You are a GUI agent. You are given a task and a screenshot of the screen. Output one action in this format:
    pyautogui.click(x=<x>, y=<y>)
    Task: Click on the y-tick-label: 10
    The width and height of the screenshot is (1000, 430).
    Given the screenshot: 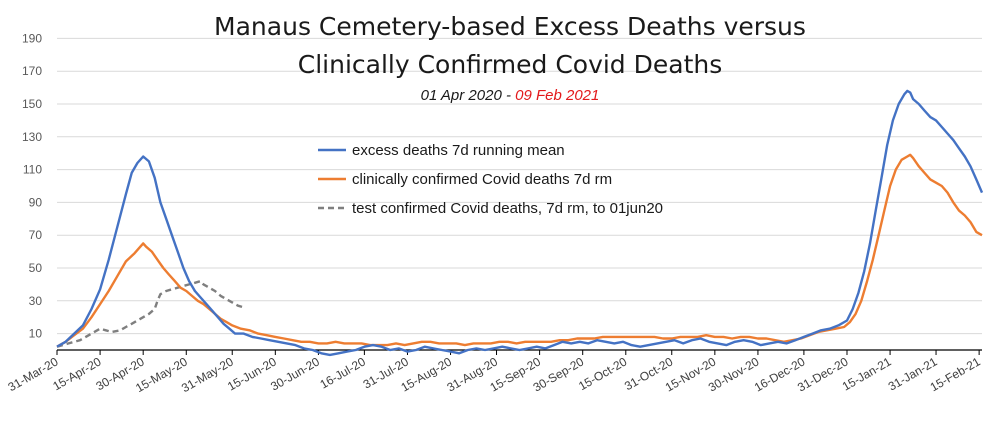 What is the action you would take?
    pyautogui.click(x=36, y=334)
    